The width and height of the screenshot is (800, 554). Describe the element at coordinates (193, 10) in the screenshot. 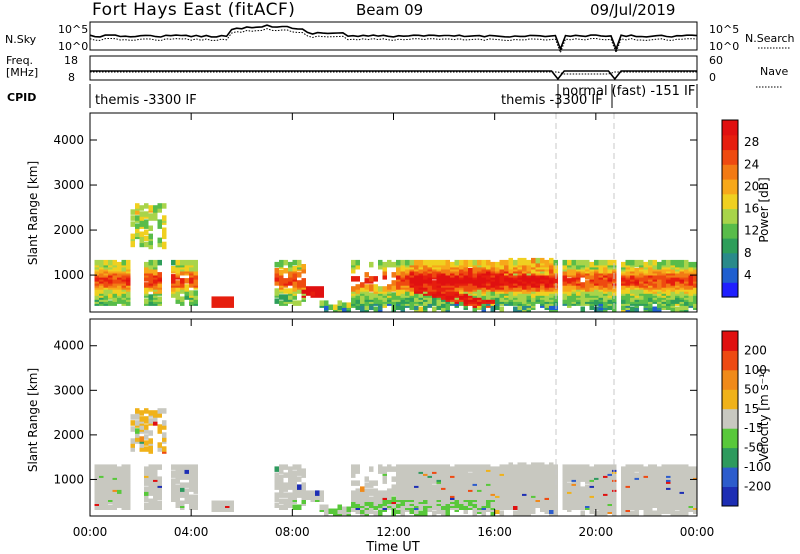

I see `station-title: Fort Hays East (fitACF)` at that location.